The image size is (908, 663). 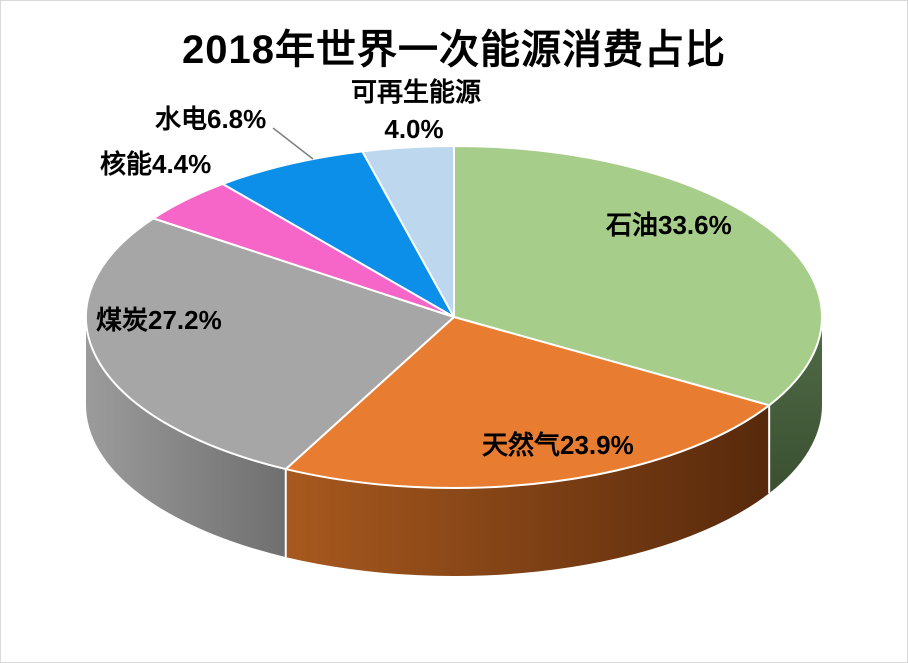 What do you see at coordinates (527, 402) in the screenshot?
I see `pie-slice-天然气` at bounding box center [527, 402].